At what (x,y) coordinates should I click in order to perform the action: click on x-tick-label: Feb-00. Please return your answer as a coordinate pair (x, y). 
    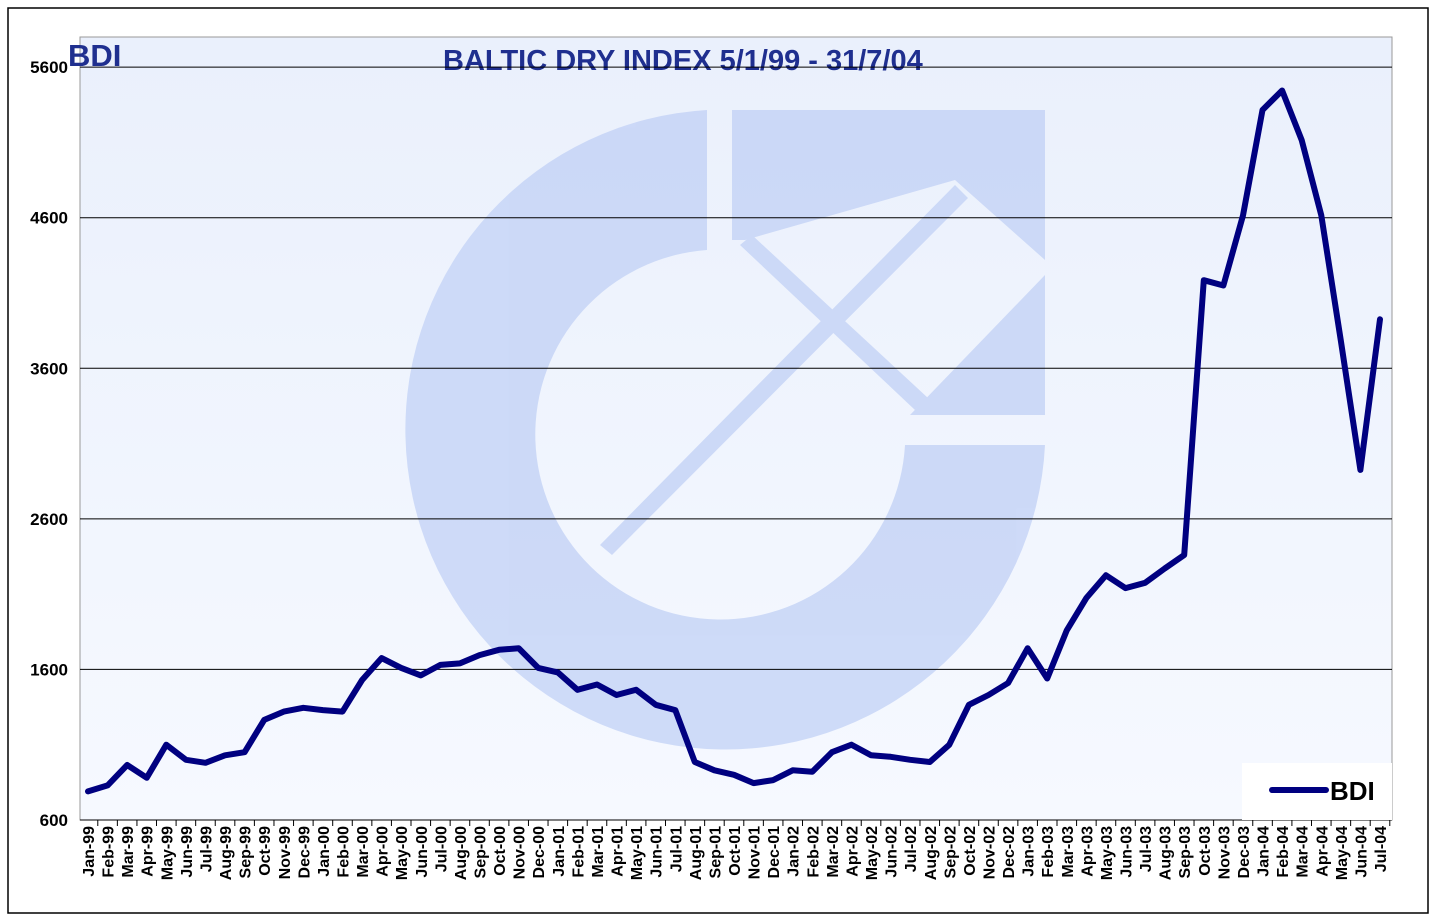
    Looking at the image, I should click on (343, 852).